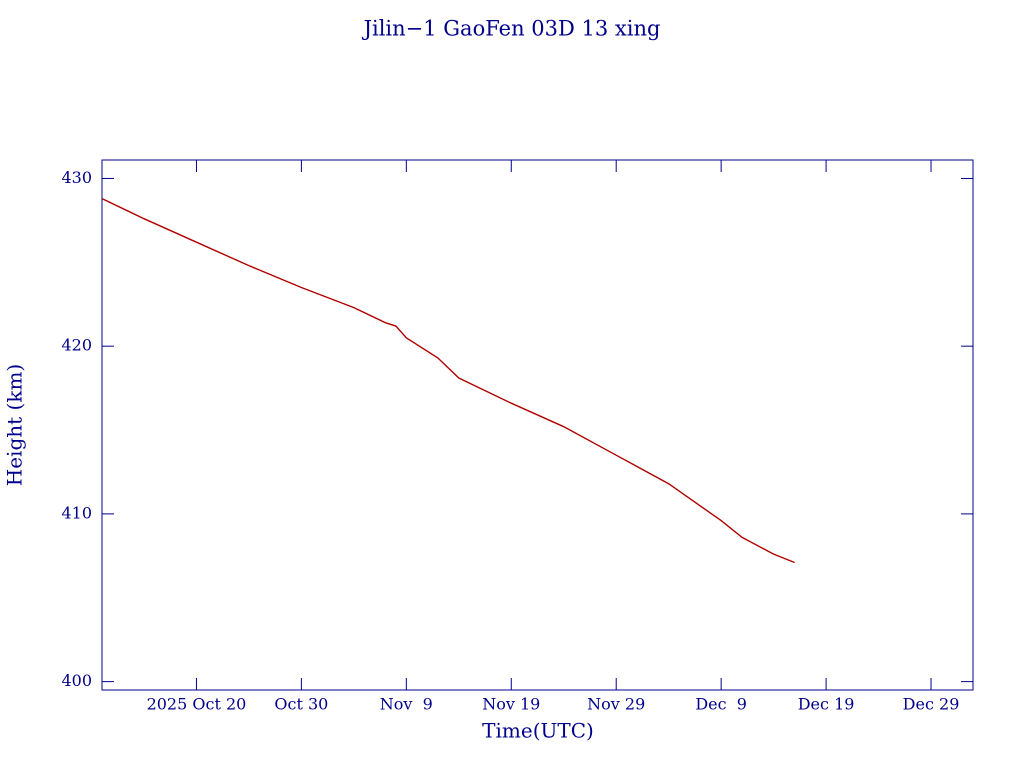 Image resolution: width=1024 pixels, height=768 pixels. Describe the element at coordinates (826, 704) in the screenshot. I see `x-tick-label: Dec 19` at that location.